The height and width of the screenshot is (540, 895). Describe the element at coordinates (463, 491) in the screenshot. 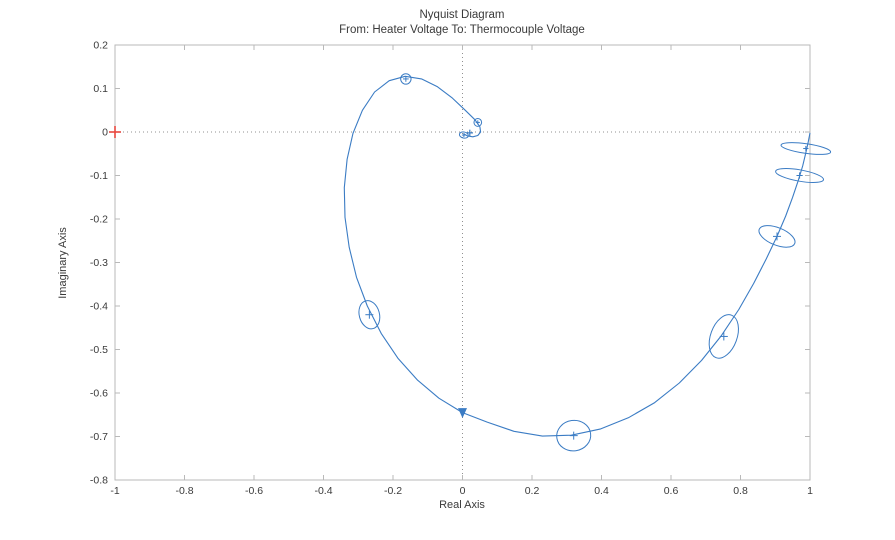

I see `x-tick-label: 0` at that location.